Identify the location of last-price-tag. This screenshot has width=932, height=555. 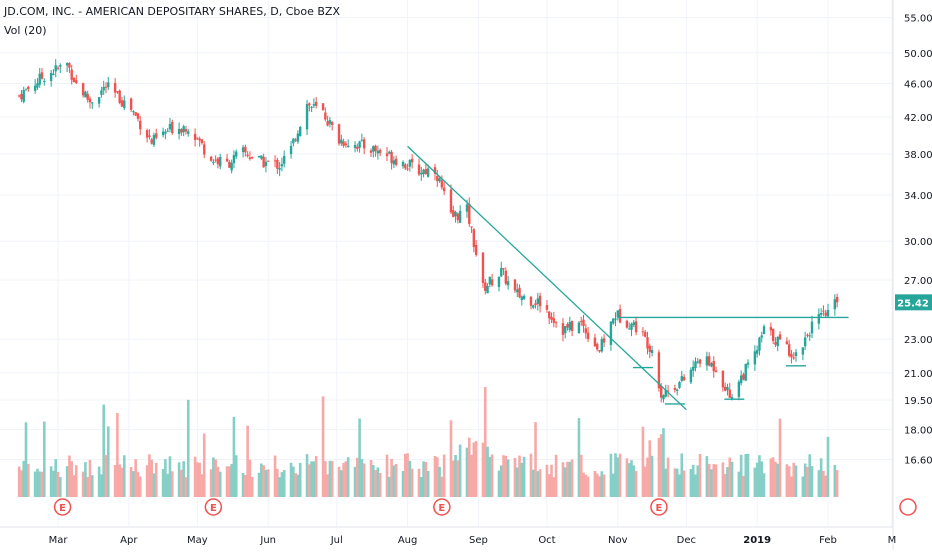
(913, 302).